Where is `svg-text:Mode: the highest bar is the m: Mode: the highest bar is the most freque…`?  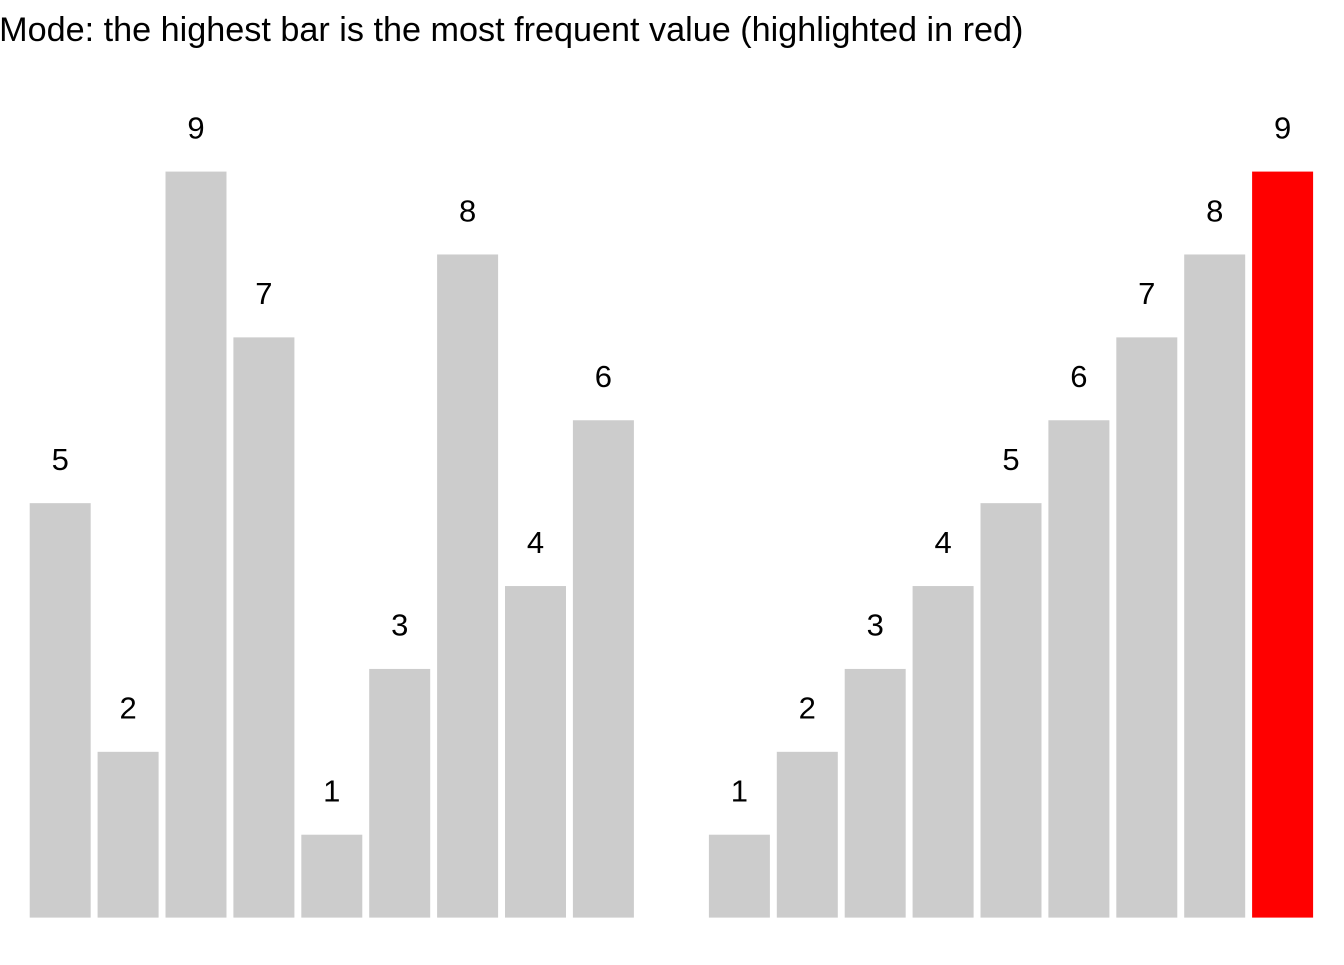
svg-text:Mode: the highest bar is the m: Mode: the highest bar is the most freque… is located at coordinates (511, 30).